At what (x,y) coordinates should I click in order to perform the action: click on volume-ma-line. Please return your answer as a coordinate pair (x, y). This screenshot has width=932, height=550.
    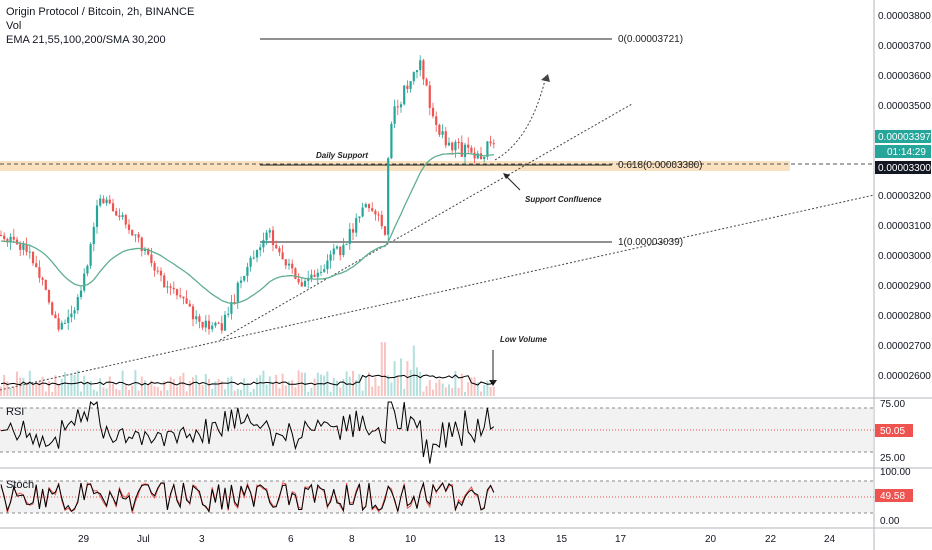
    Looking at the image, I should click on (247, 380).